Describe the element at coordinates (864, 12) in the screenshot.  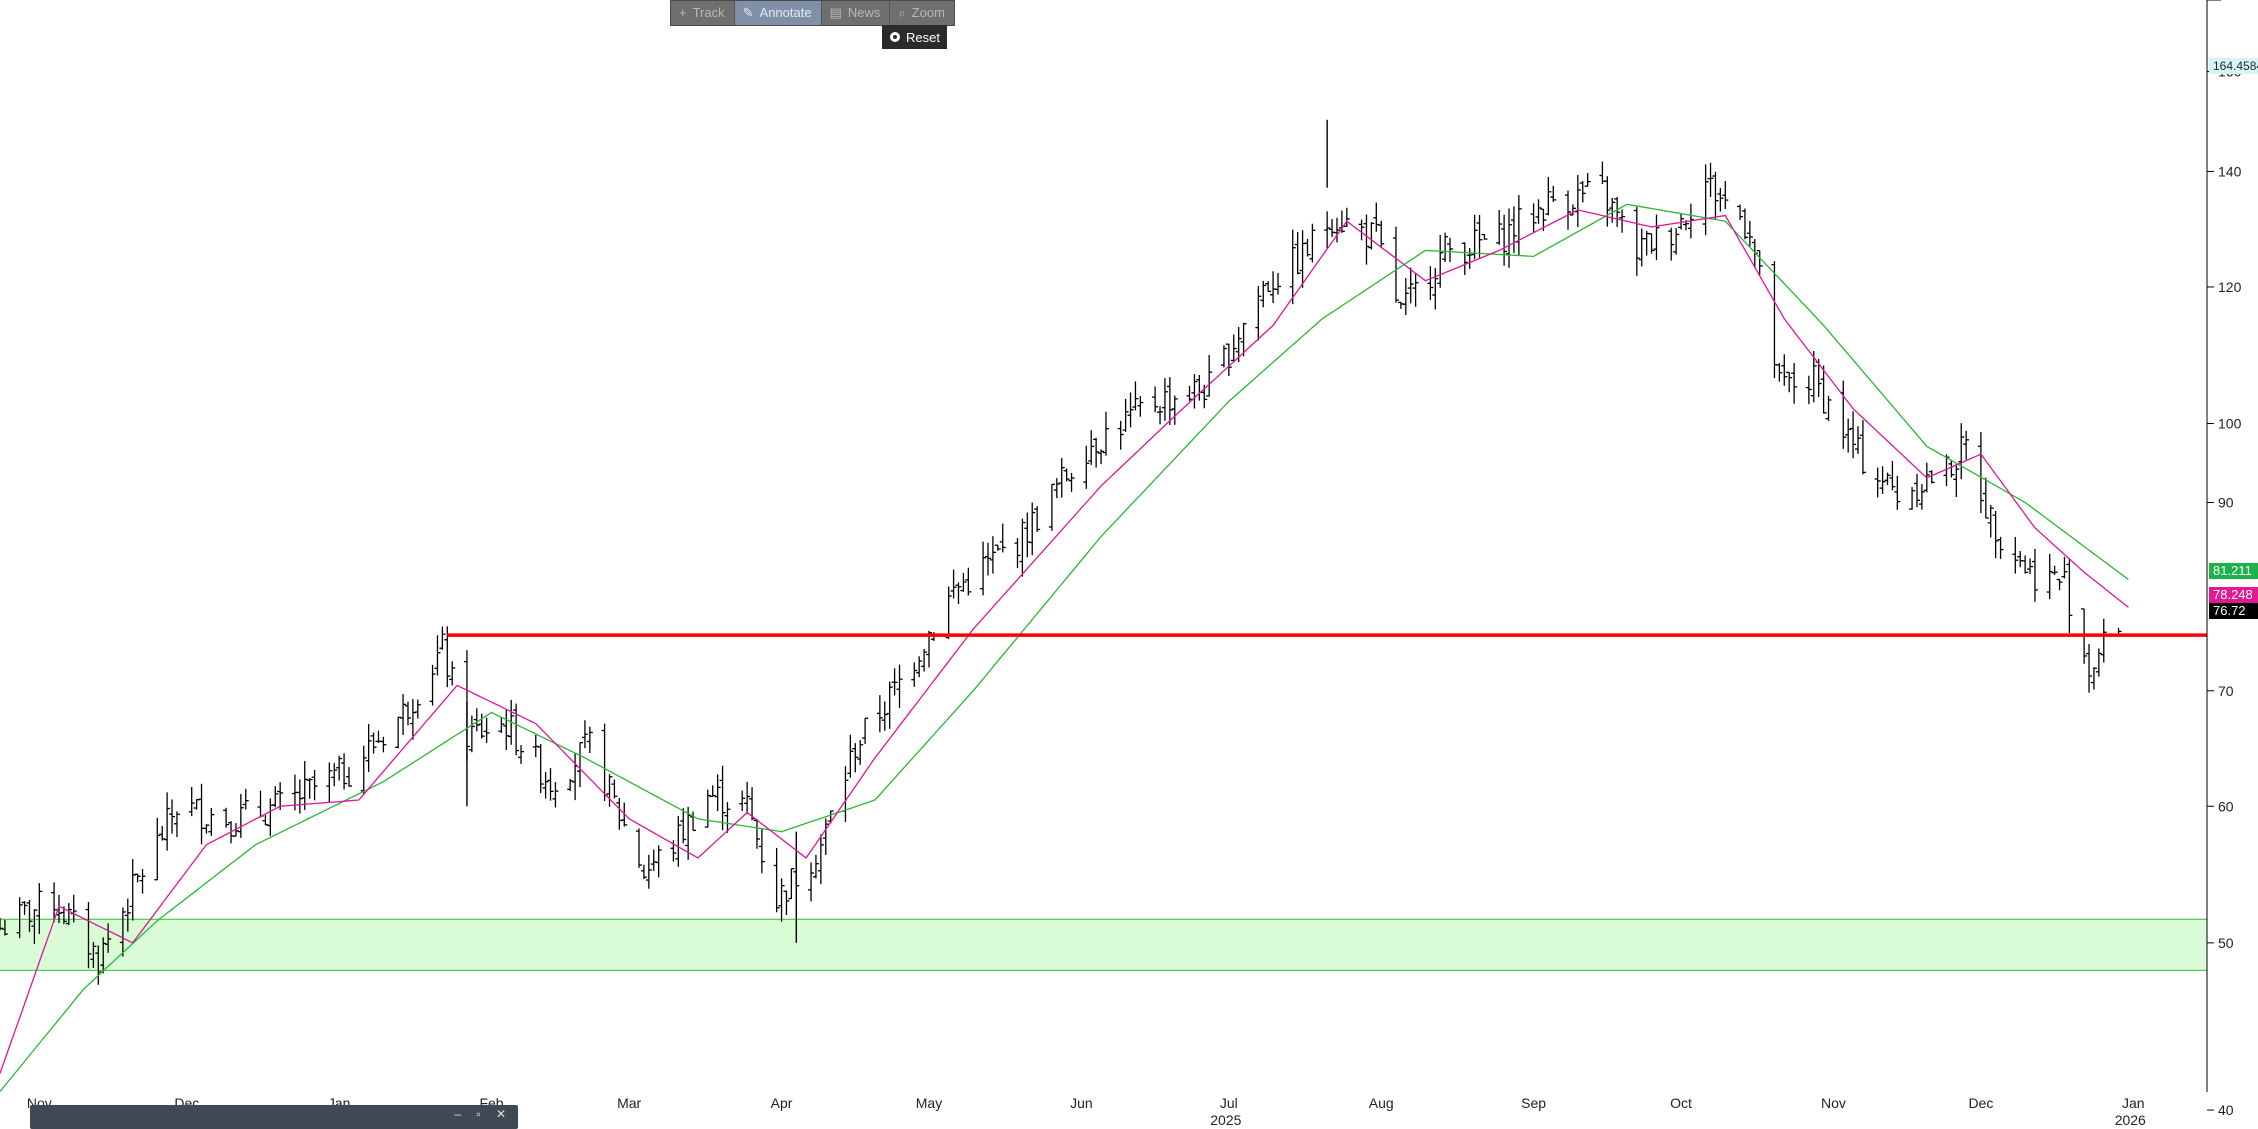
I see `news-label: News` at that location.